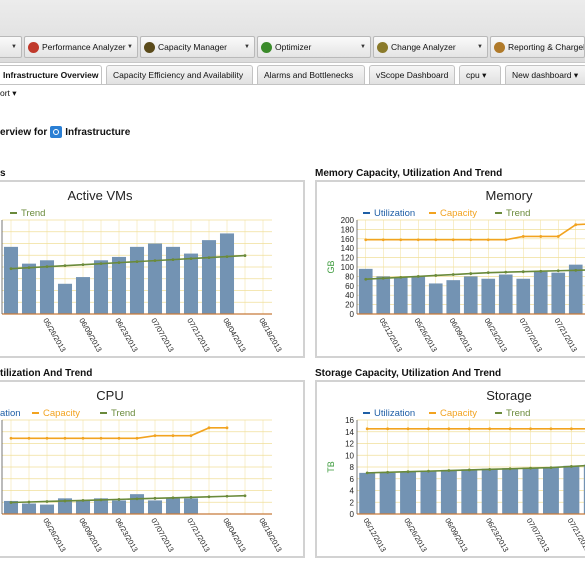  Describe the element at coordinates (179, 74) in the screenshot. I see `tab-capacity-efficiency: Capacity Efficiency and Availability` at that location.